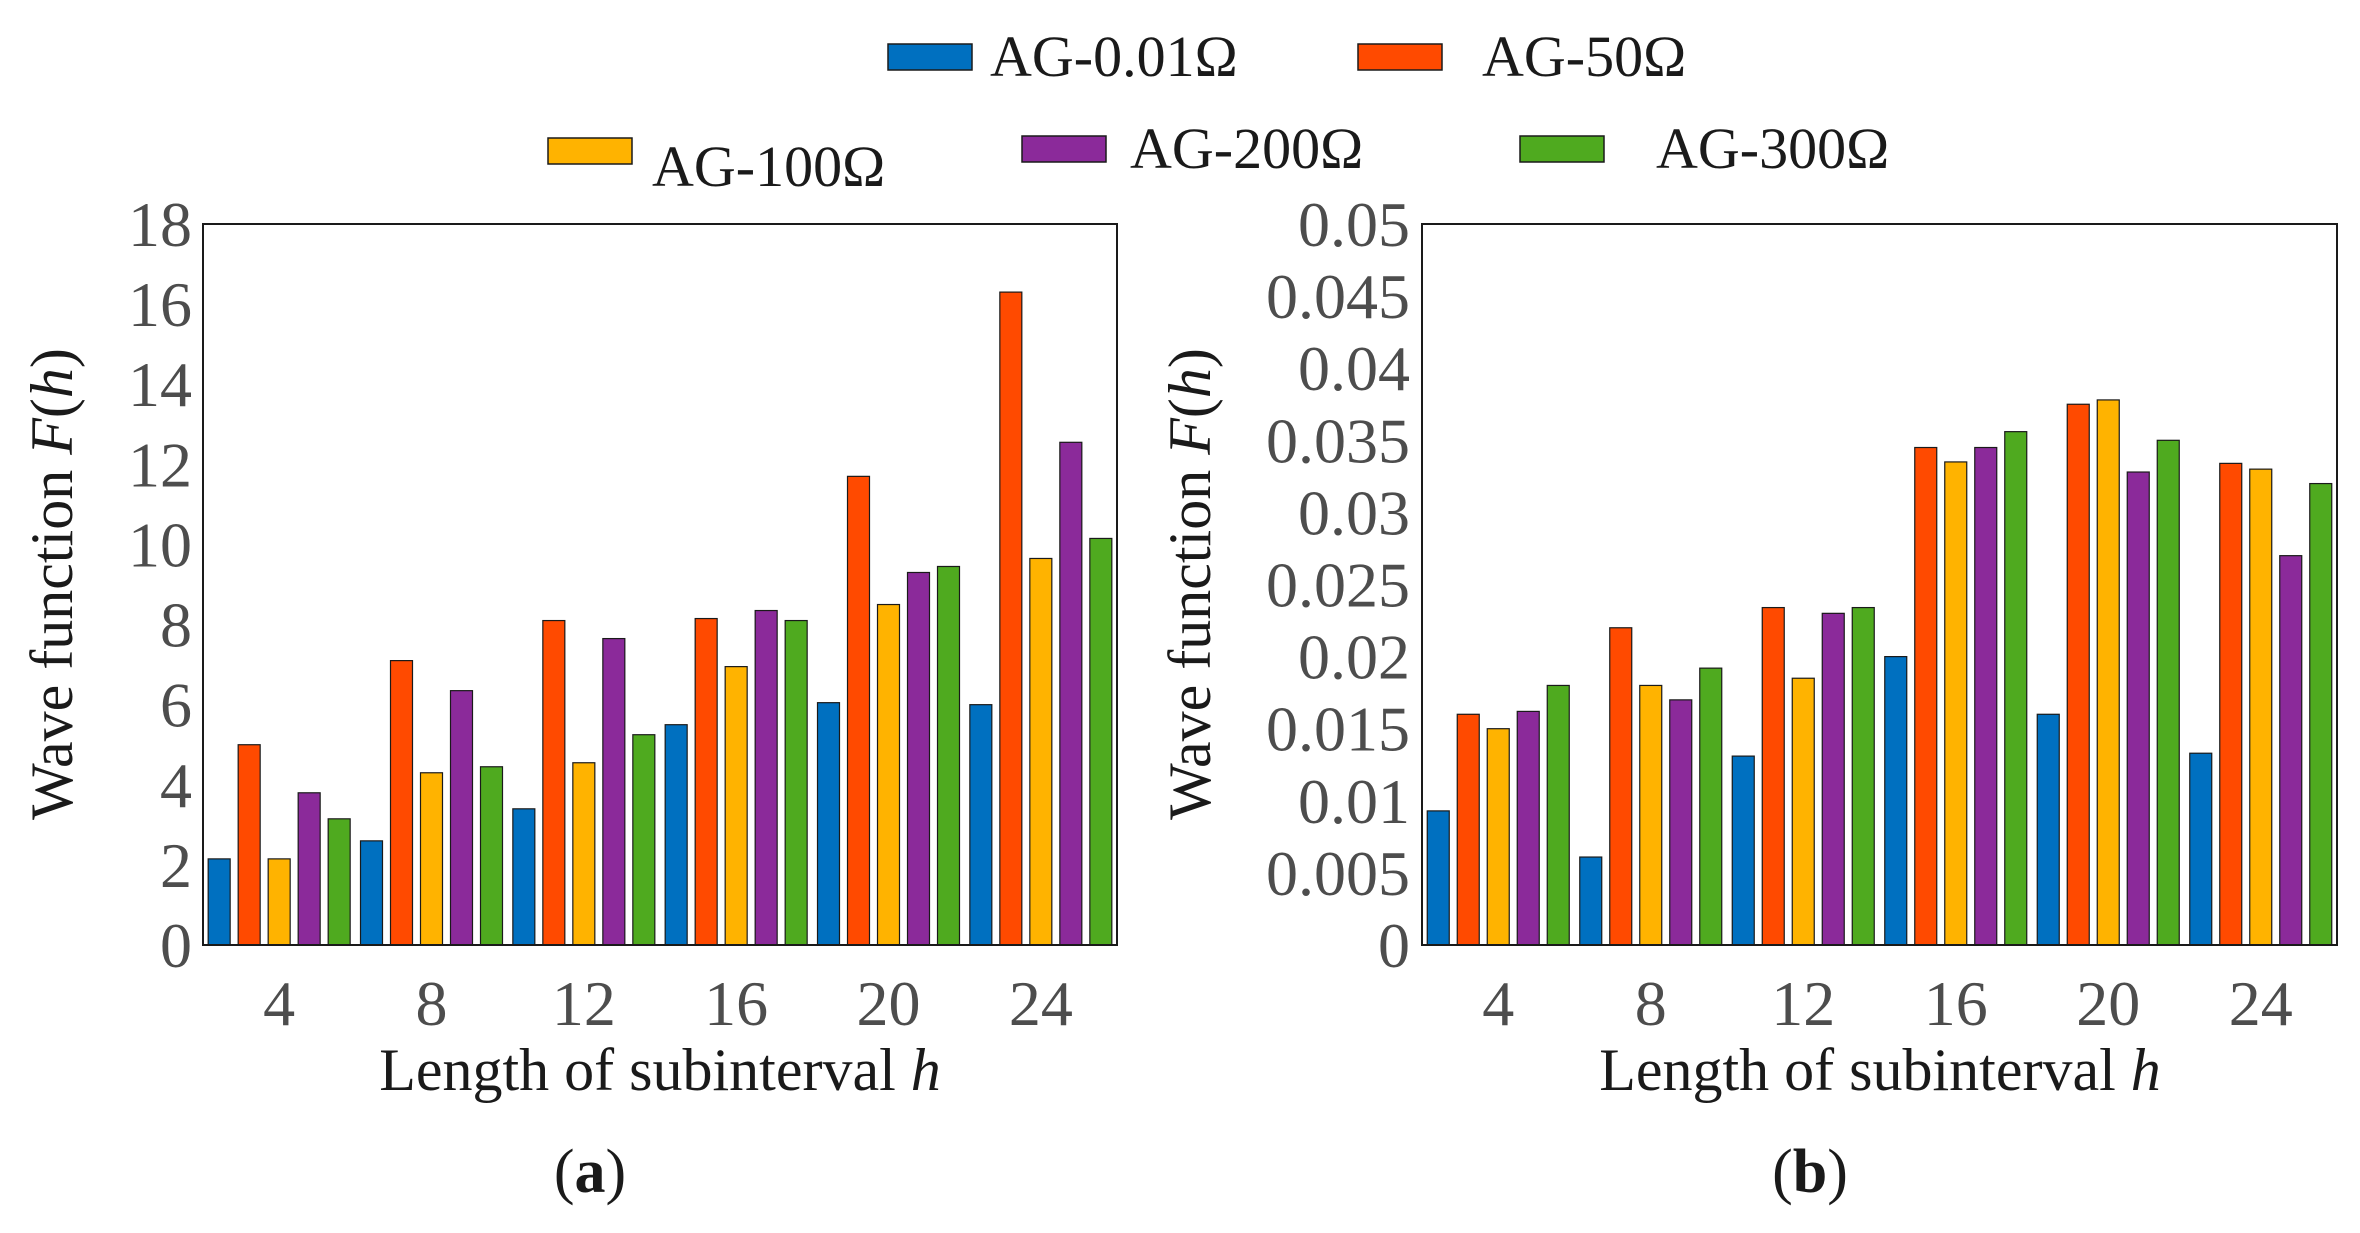  What do you see at coordinates (1584, 56) in the screenshot?
I see `legend-label-1: AG-50Ω` at bounding box center [1584, 56].